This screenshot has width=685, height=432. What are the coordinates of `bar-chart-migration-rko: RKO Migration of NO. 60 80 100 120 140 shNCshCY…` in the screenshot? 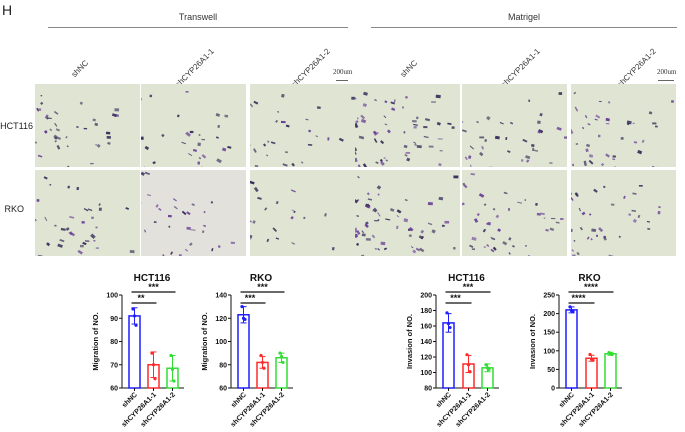 It's located at (246, 351).